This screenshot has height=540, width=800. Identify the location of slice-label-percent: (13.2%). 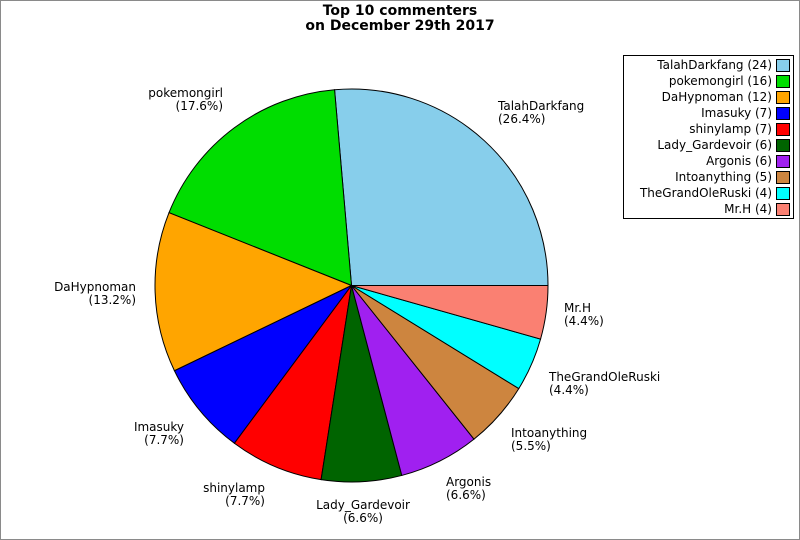
(112, 300).